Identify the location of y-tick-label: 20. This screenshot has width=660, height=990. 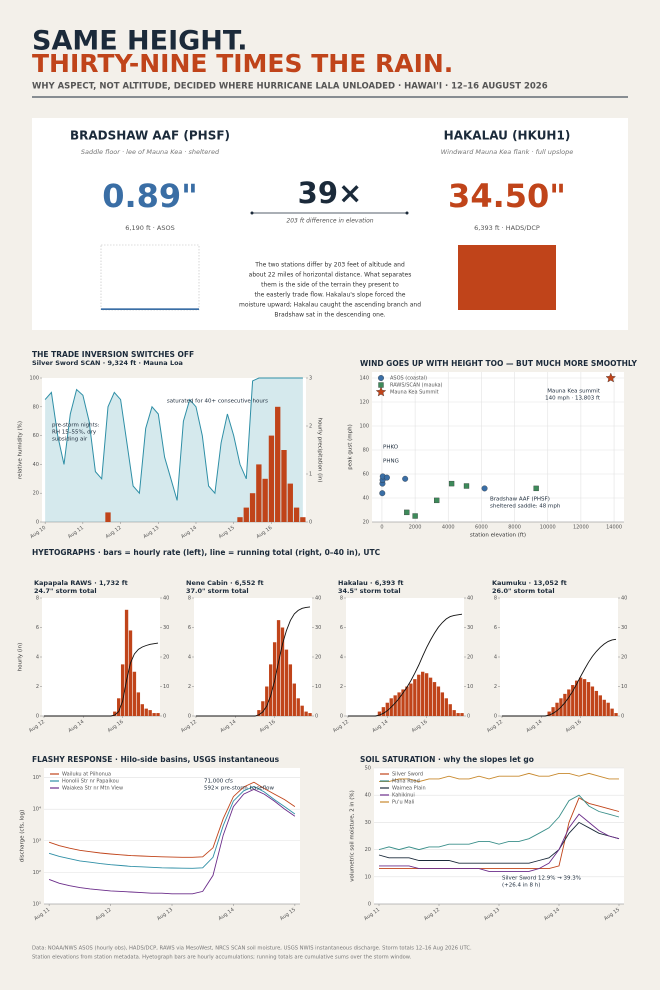
(368, 850).